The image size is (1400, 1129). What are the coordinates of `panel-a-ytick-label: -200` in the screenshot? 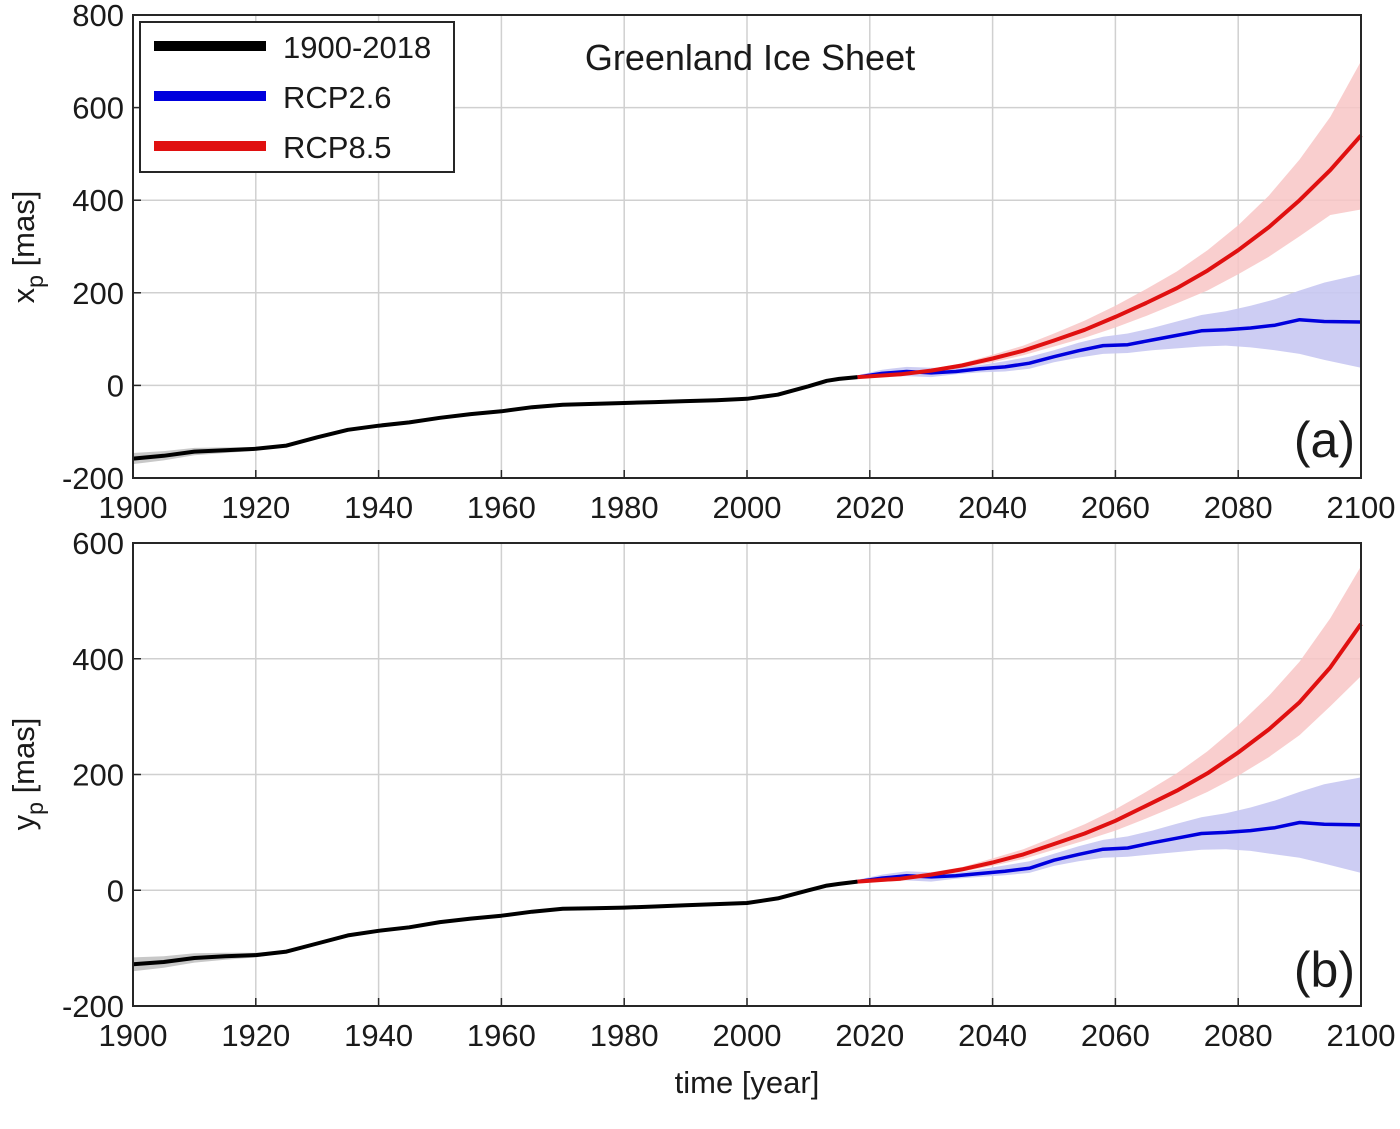 It's located at (93, 478).